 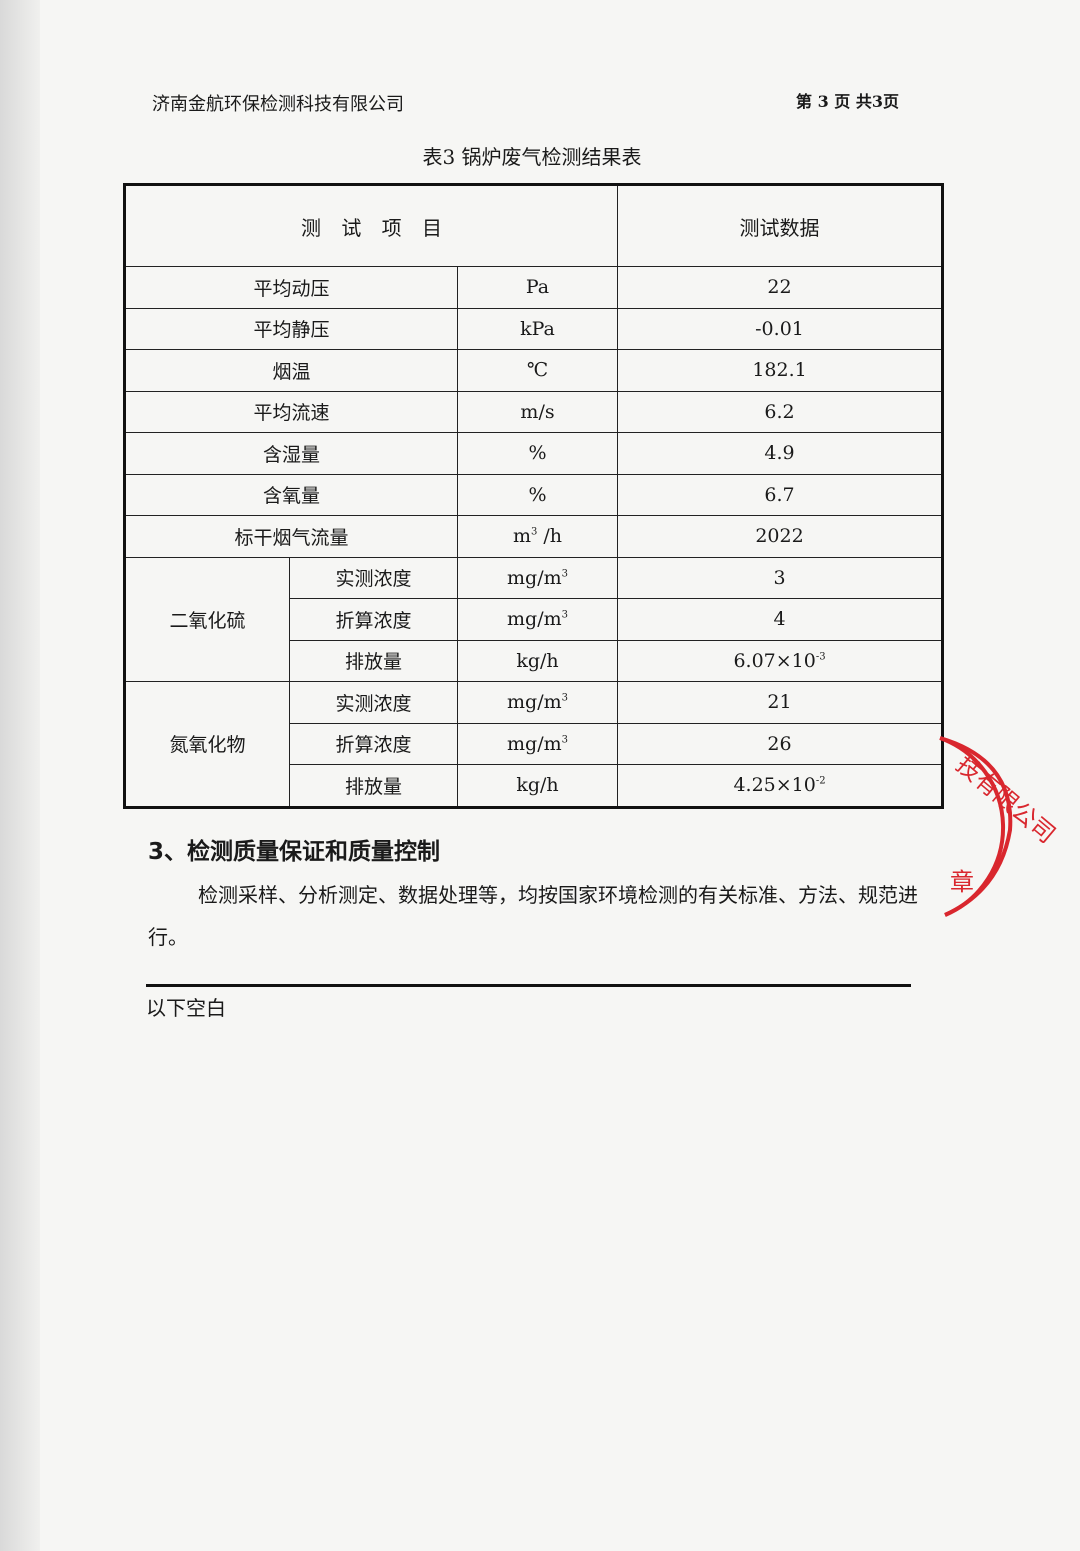 I want to click on item-cell: 含氧量, so click(x=291, y=494).